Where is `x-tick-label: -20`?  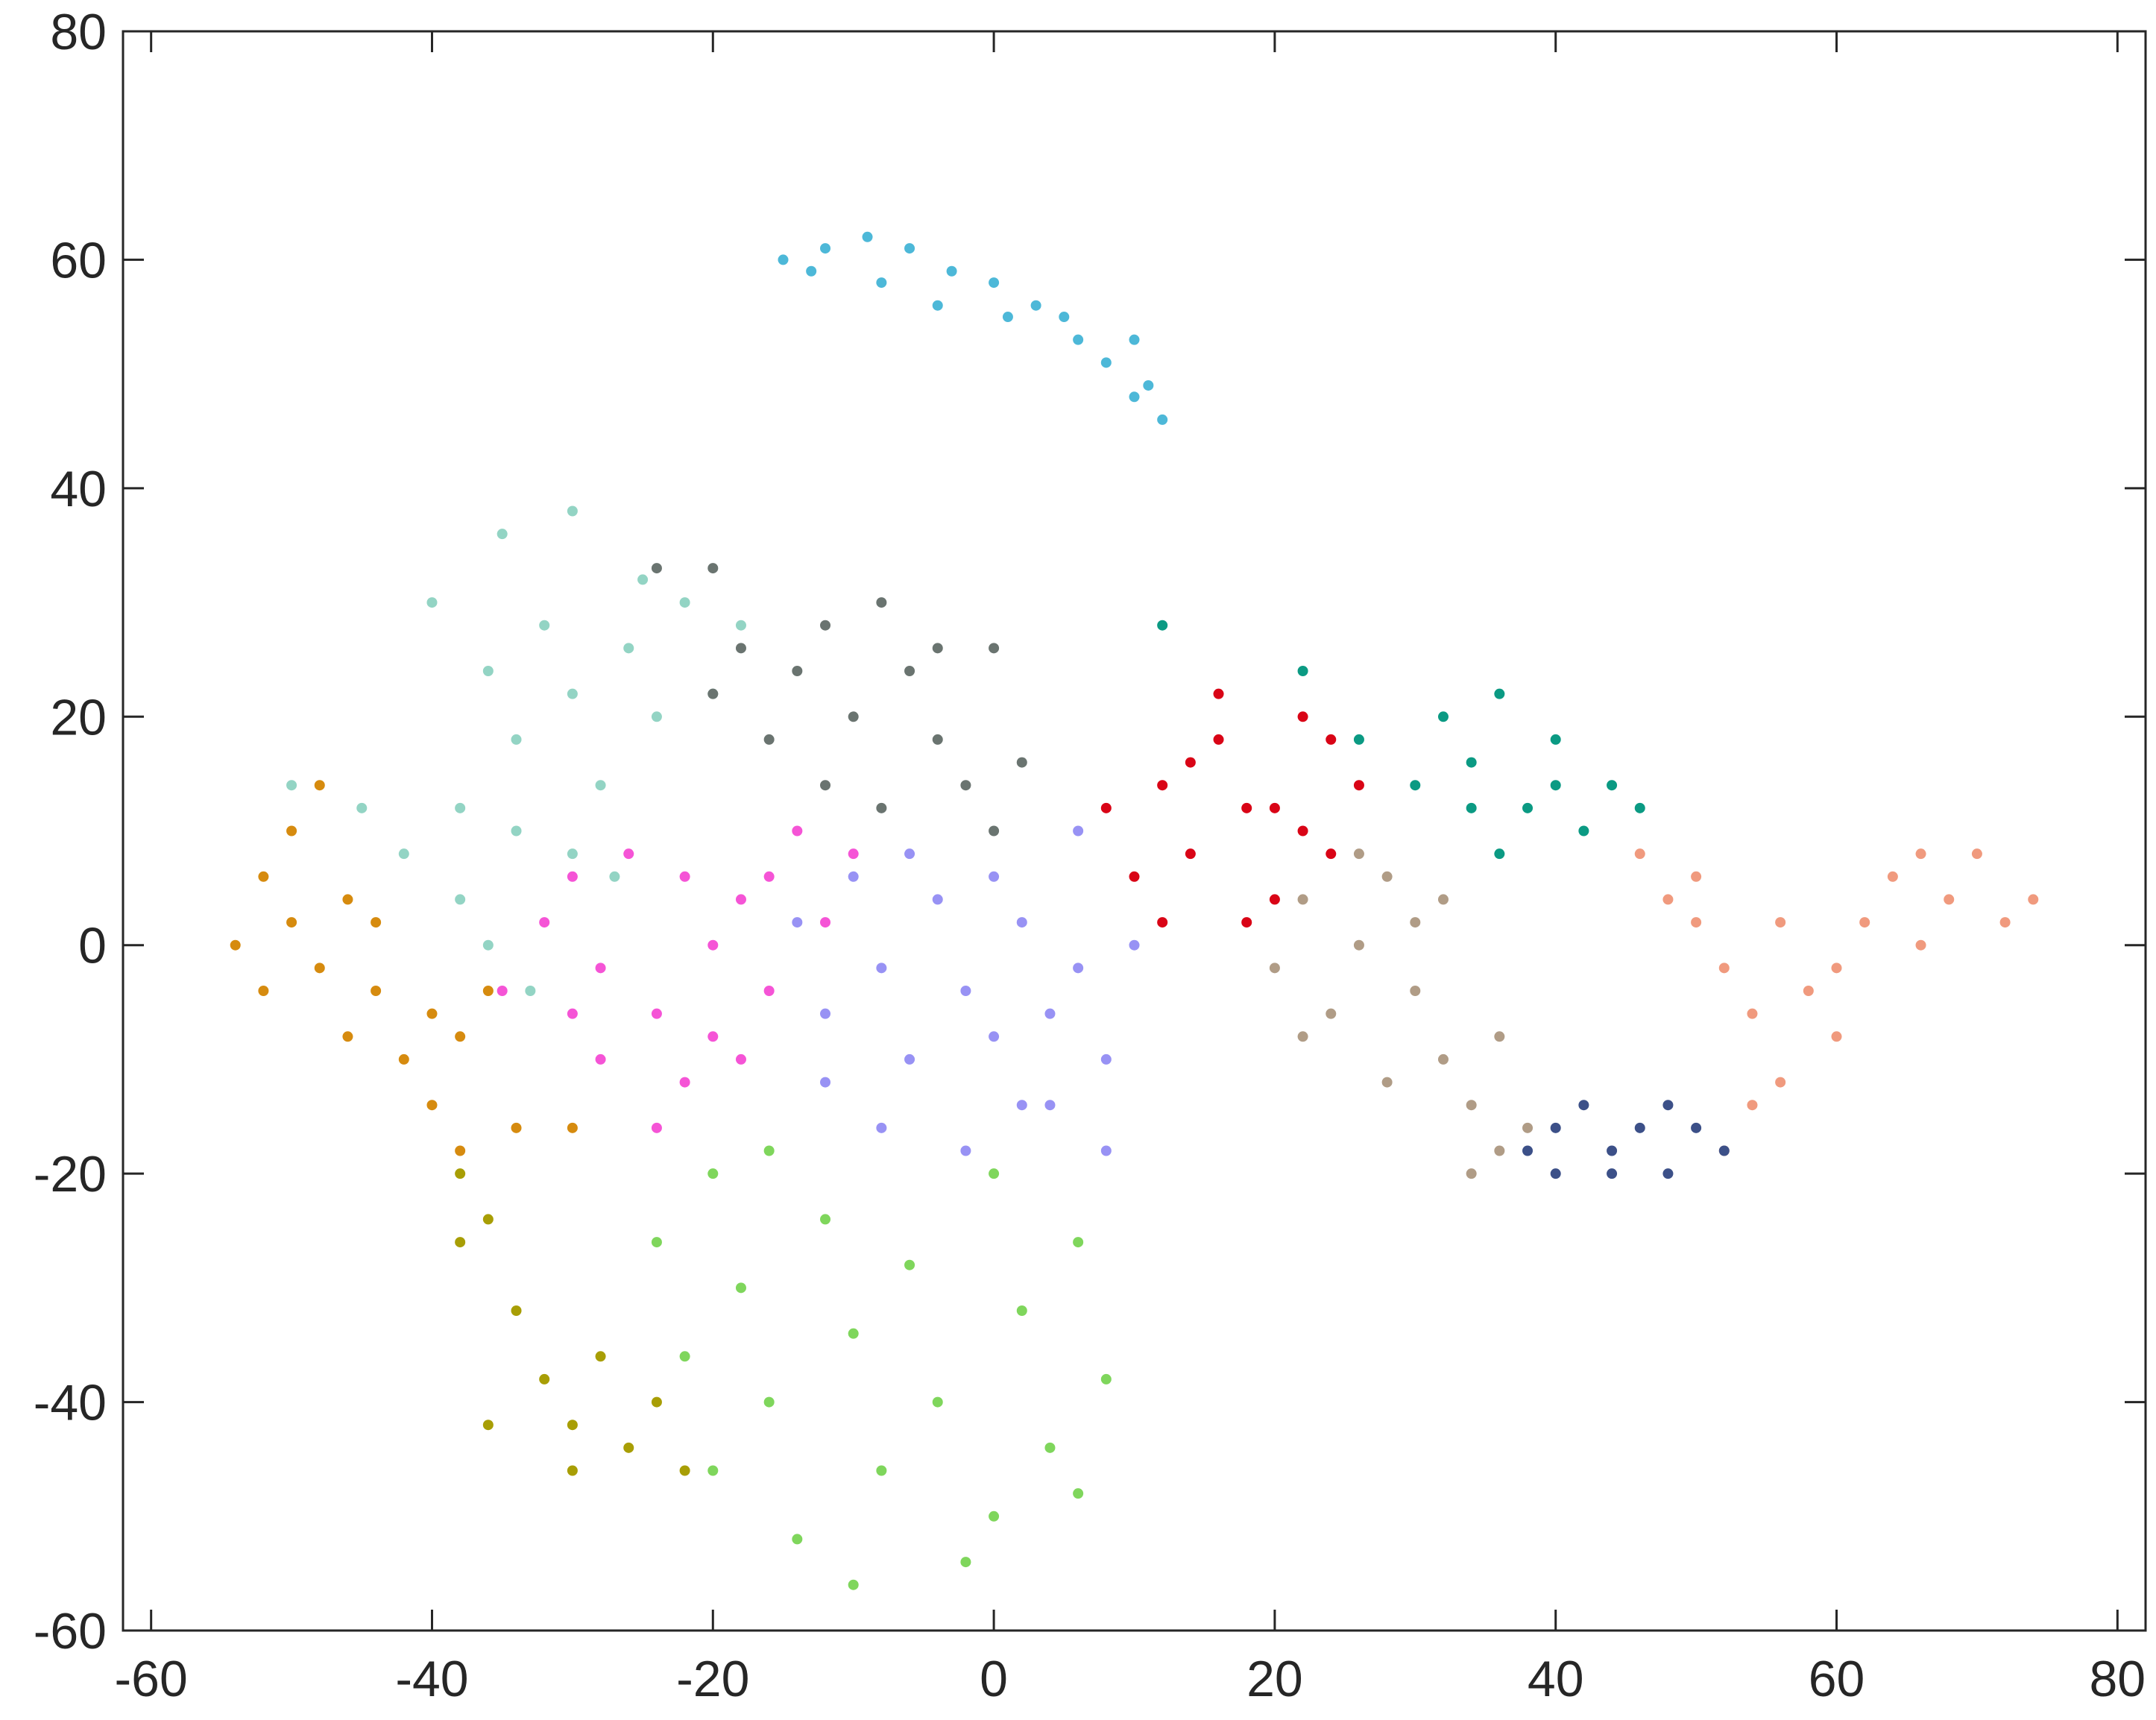 x-tick-label: -20 is located at coordinates (712, 1679).